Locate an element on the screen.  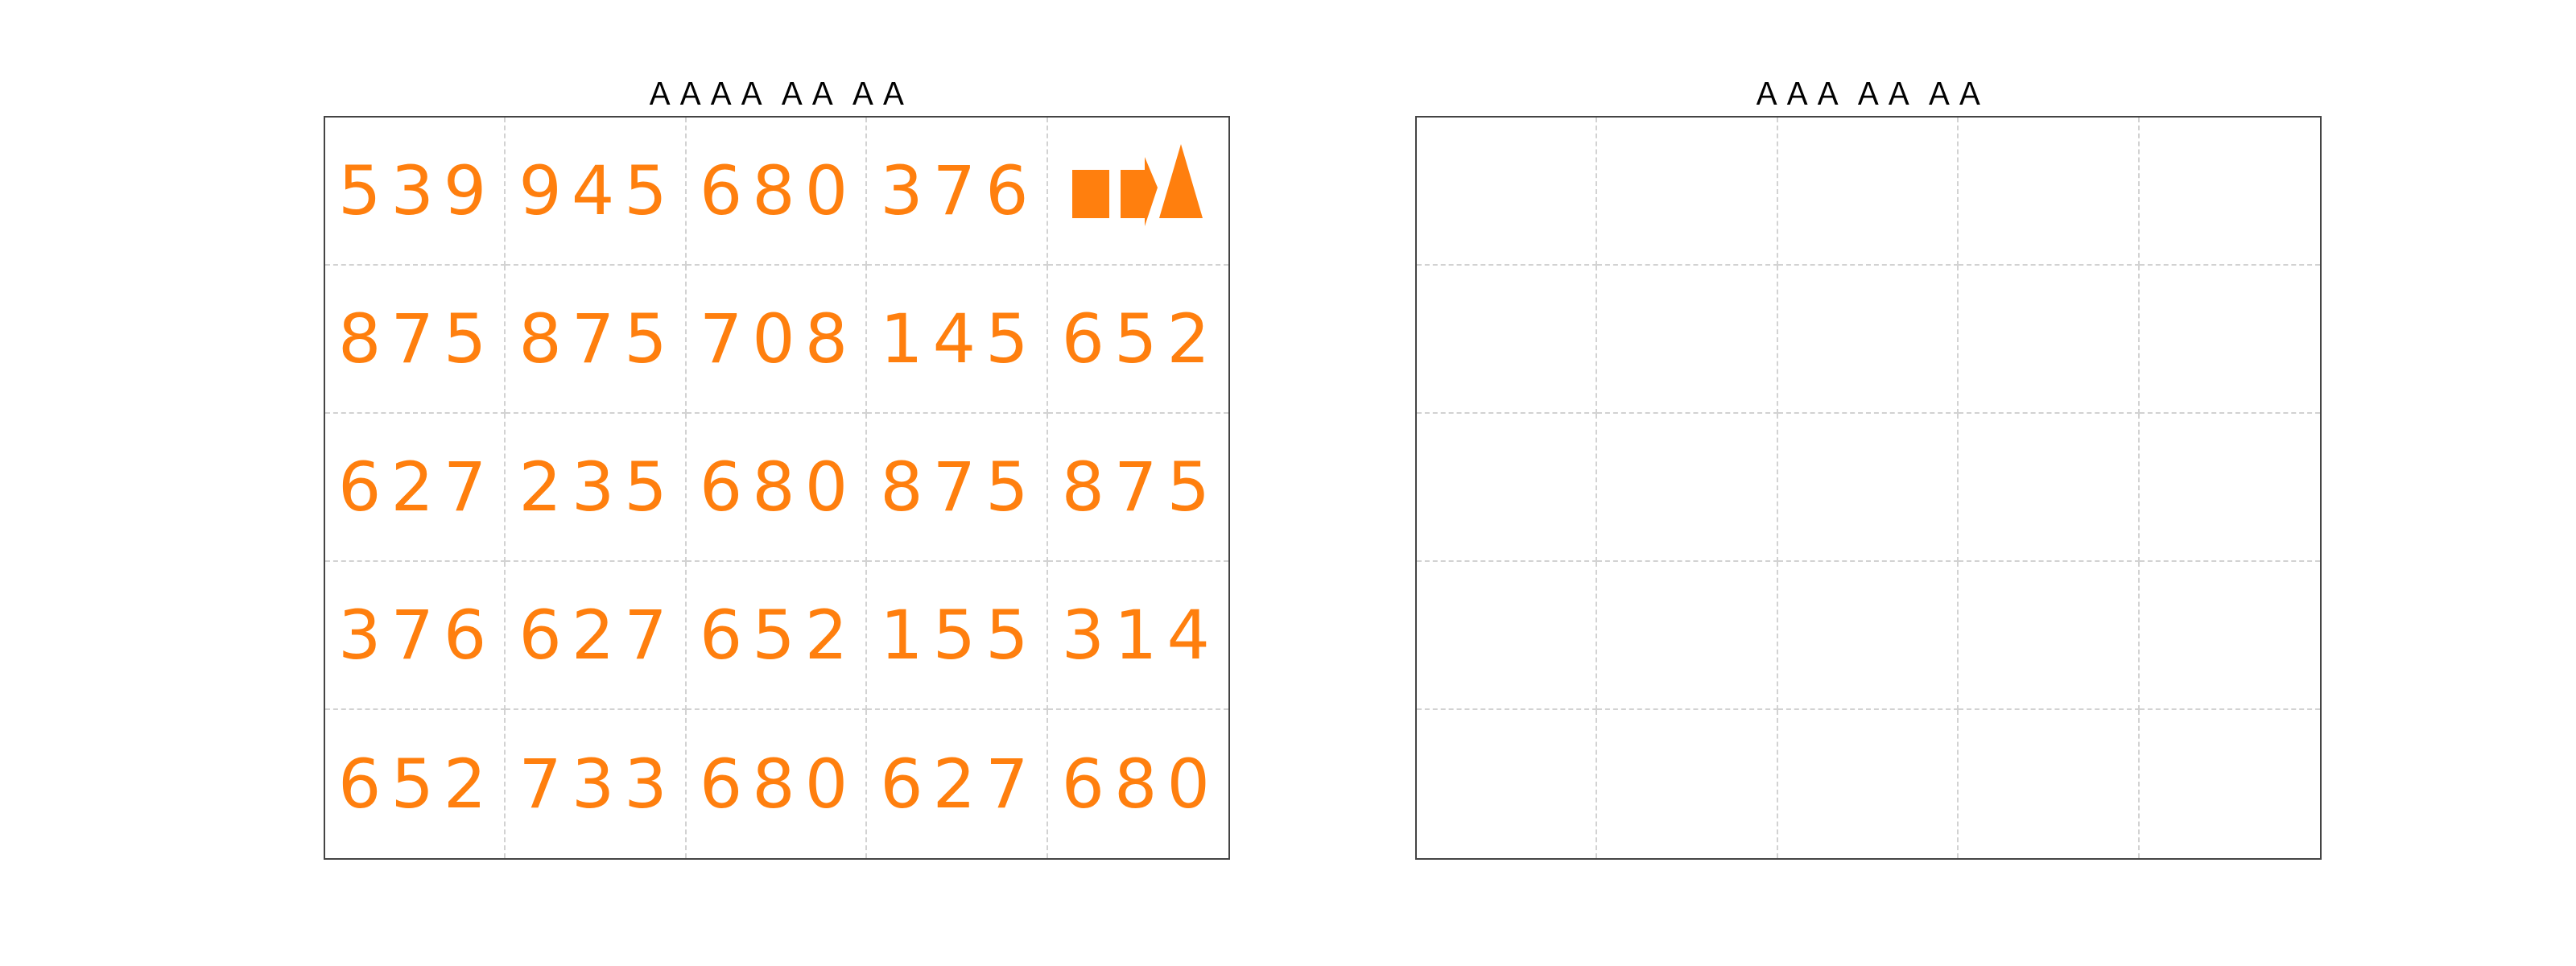
grid-cell-r1-c3: 145 is located at coordinates (957, 340).